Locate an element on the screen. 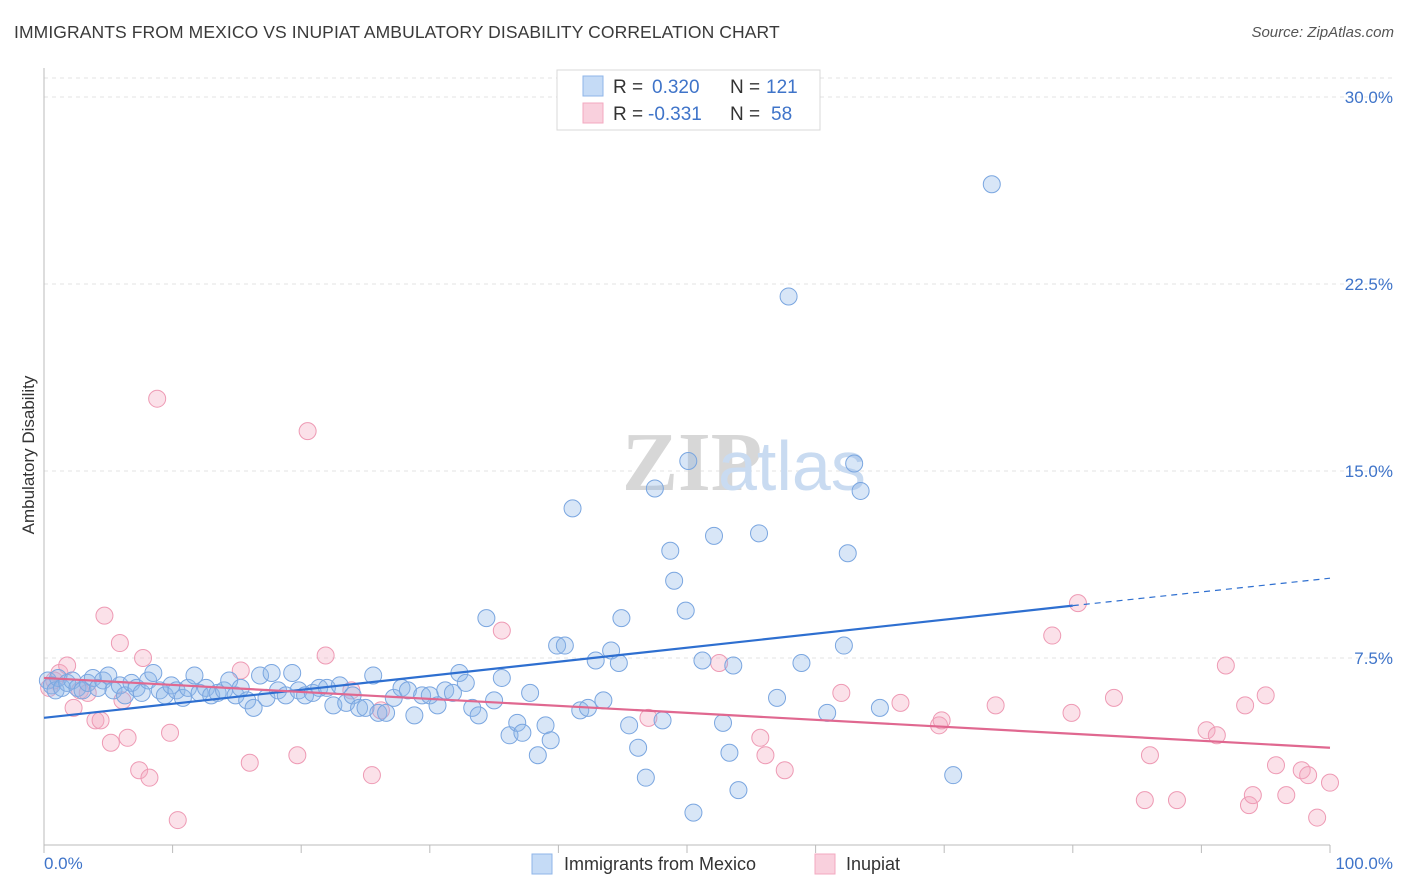 This screenshot has height=892, width=1406. mexico-trend-line is located at coordinates (558, 661).